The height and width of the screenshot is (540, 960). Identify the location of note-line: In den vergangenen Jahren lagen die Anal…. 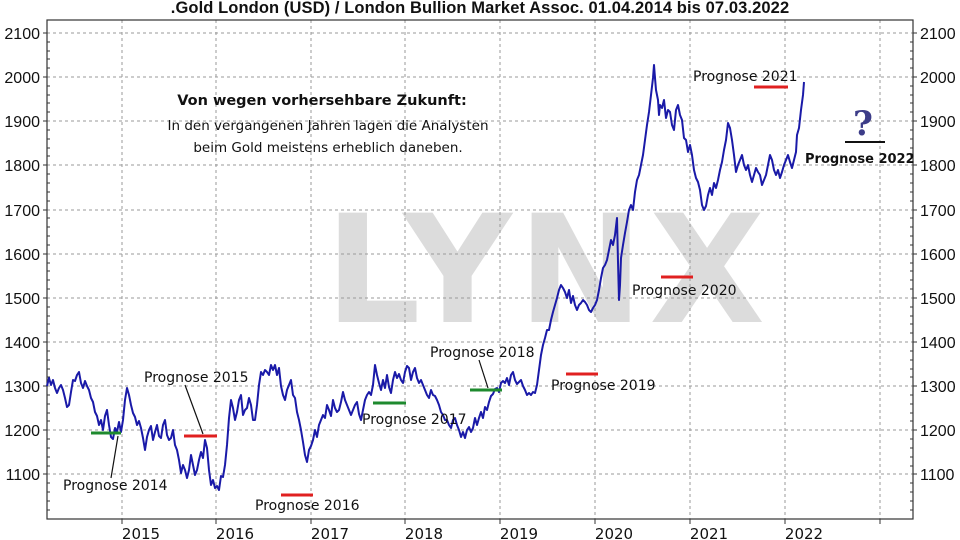
(327, 126).